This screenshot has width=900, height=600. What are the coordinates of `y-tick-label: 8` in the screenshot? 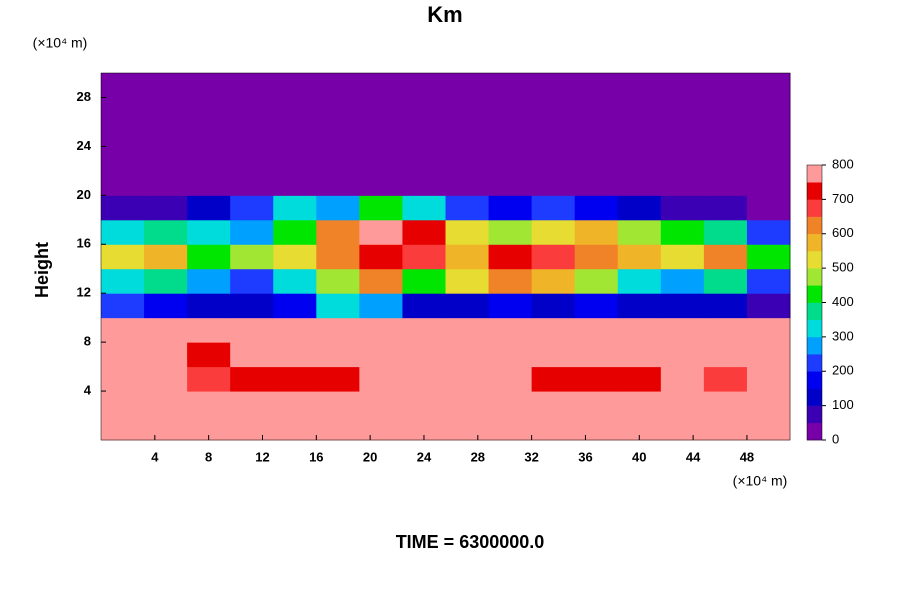 It's located at (87, 341).